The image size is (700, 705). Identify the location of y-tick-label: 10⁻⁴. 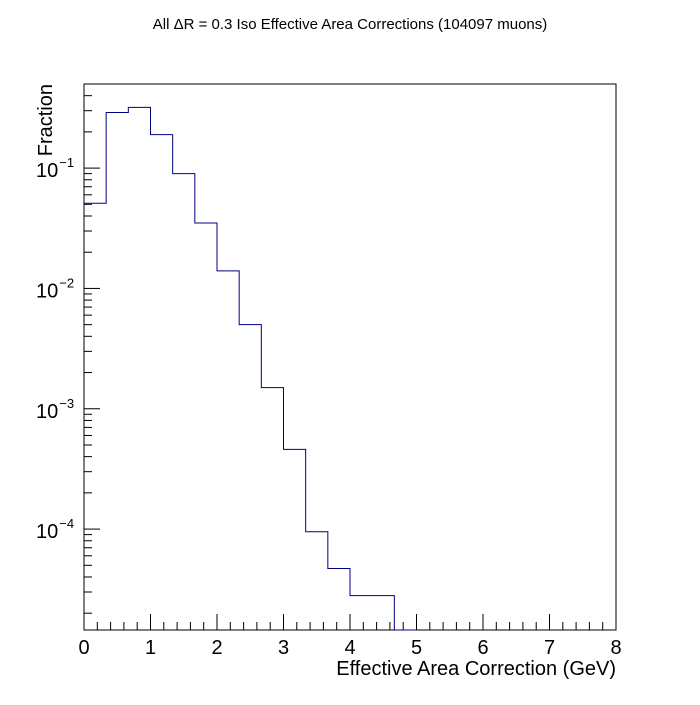
(55, 529).